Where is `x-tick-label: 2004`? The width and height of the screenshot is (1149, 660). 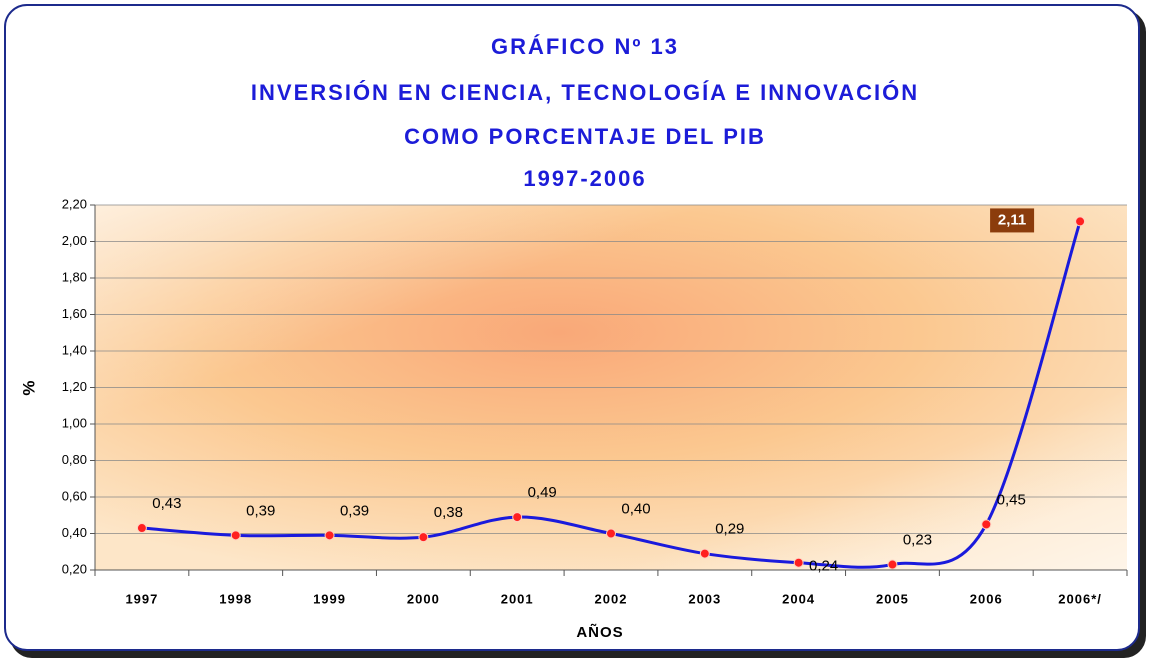
x-tick-label: 2004 is located at coordinates (798, 598).